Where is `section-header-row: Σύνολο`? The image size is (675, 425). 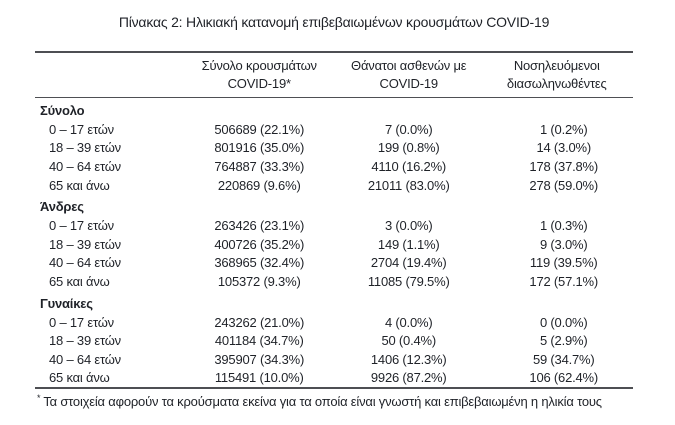
section-header-row: Σύνολο is located at coordinates (334, 109).